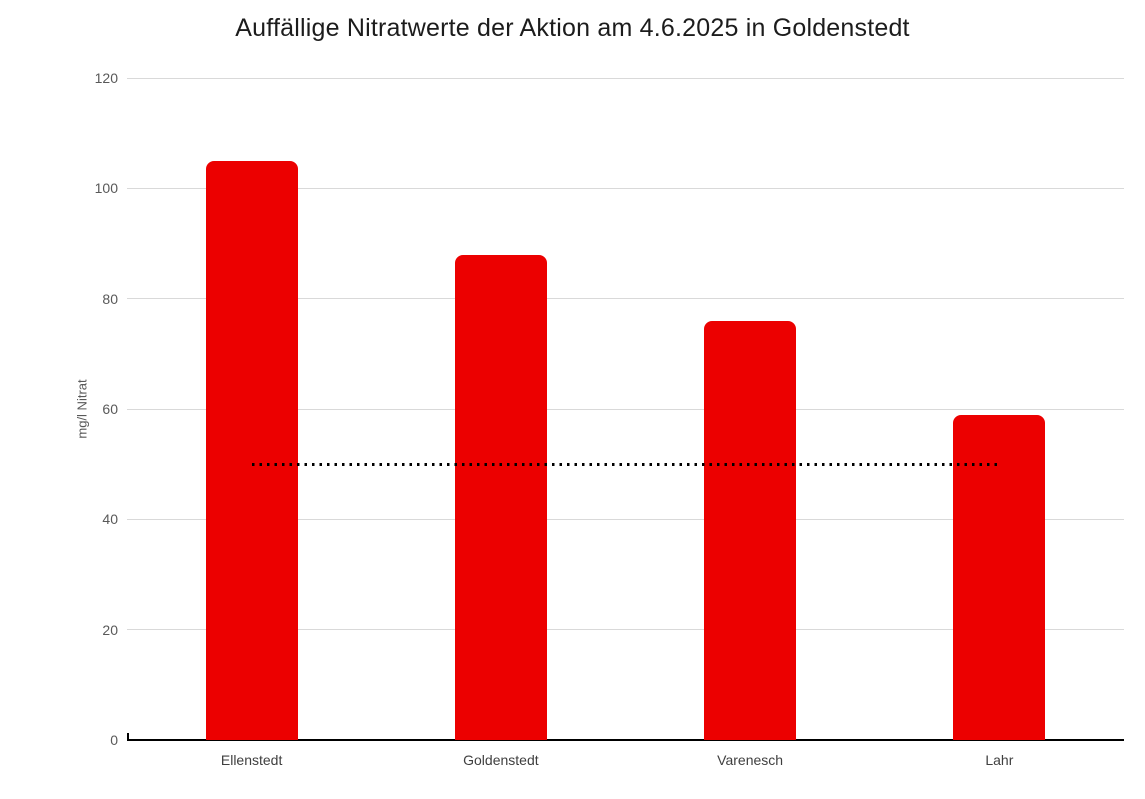  Describe the element at coordinates (251, 450) in the screenshot. I see `bar-ellenstedt` at that location.